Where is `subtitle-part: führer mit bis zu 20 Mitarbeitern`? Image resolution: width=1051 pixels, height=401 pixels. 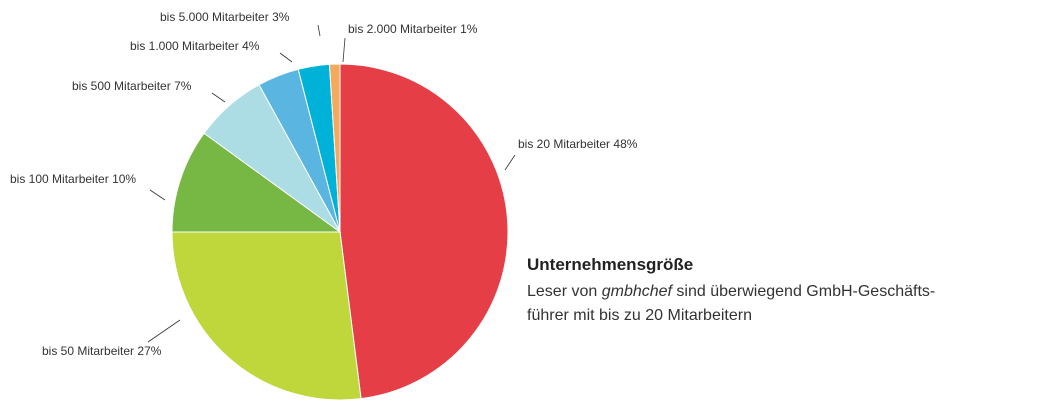 subtitle-part: führer mit bis zu 20 Mitarbeitern is located at coordinates (639, 315).